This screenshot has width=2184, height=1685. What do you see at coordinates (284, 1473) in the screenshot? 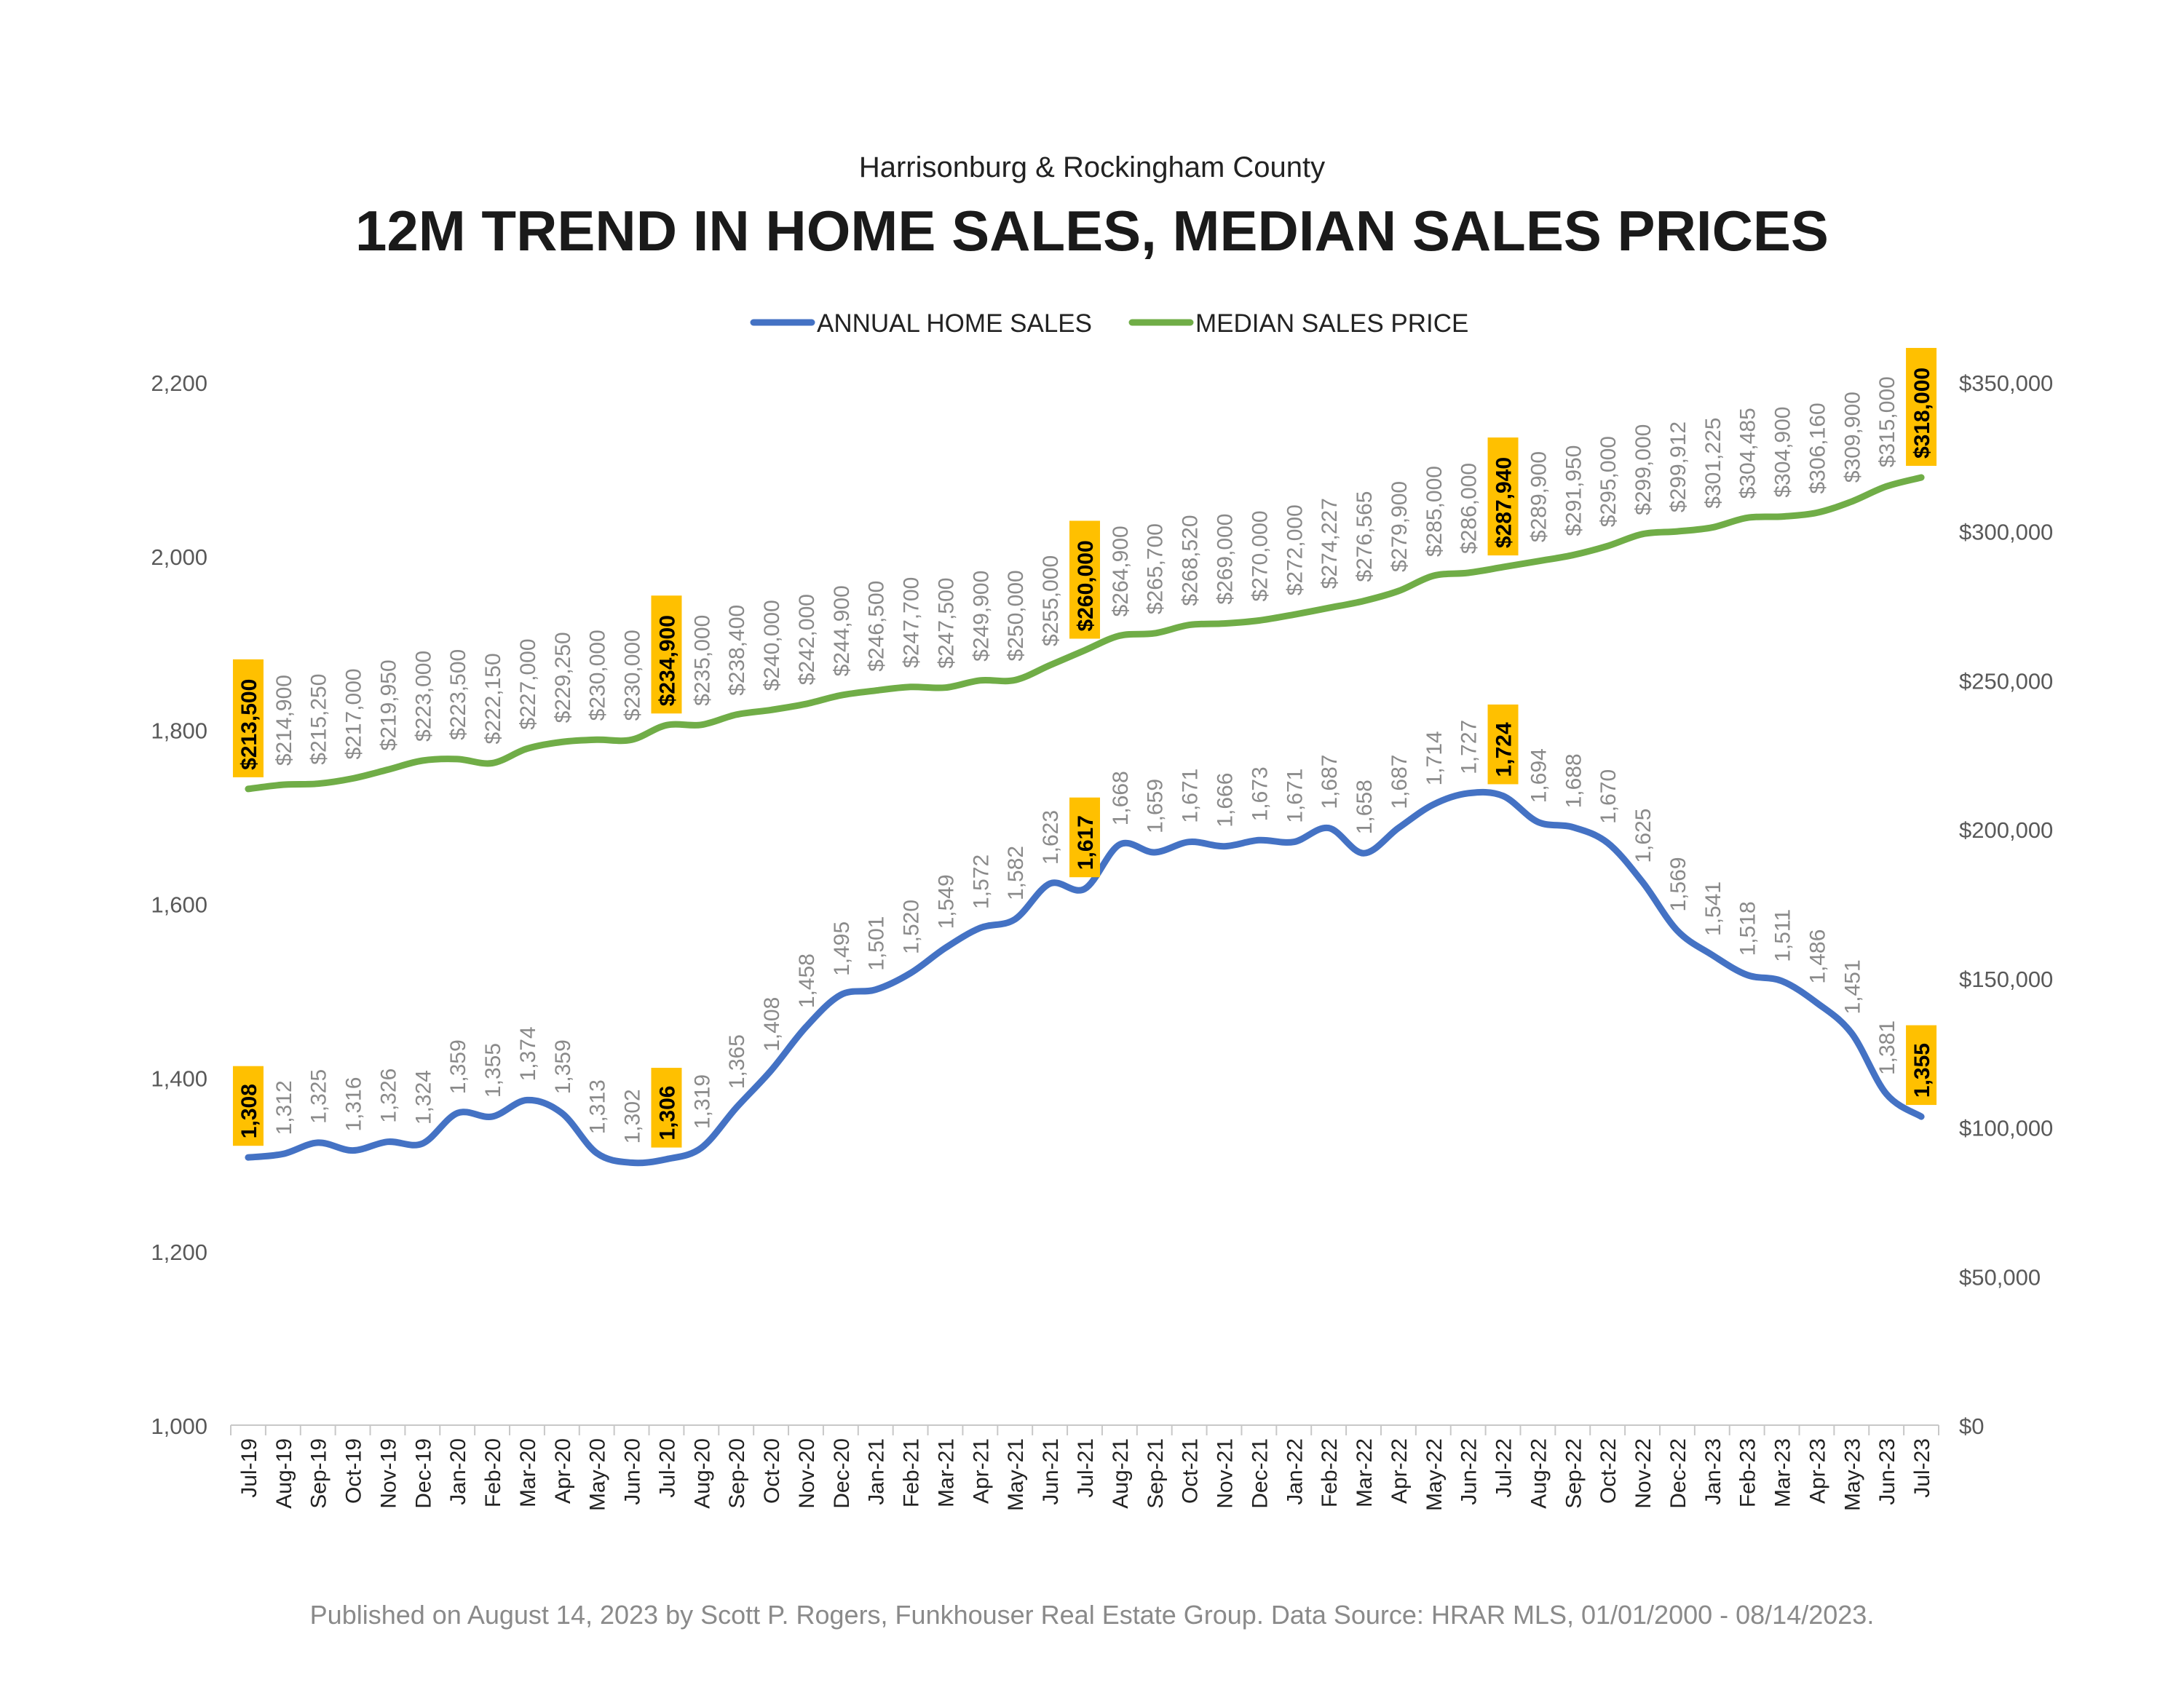
I see `x-tick-label: Aug-19` at bounding box center [284, 1473].